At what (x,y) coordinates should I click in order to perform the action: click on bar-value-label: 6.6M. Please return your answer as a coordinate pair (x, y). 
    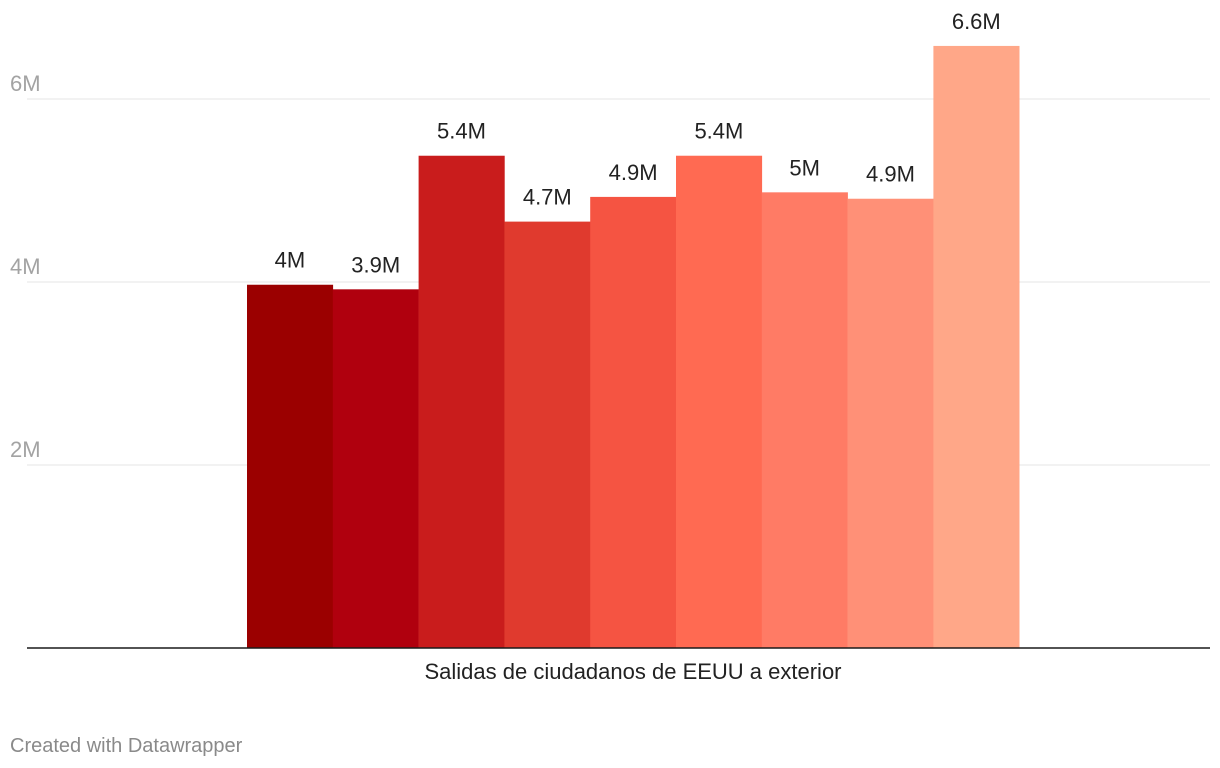
    Looking at the image, I should click on (976, 21).